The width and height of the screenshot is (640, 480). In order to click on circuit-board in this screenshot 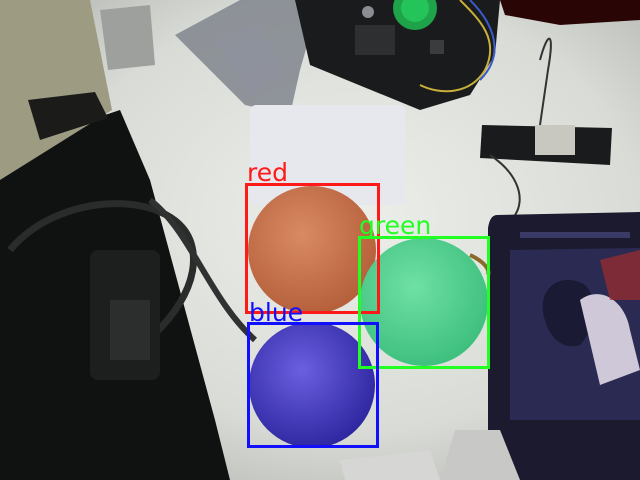, I will do `click(397, 55)`.